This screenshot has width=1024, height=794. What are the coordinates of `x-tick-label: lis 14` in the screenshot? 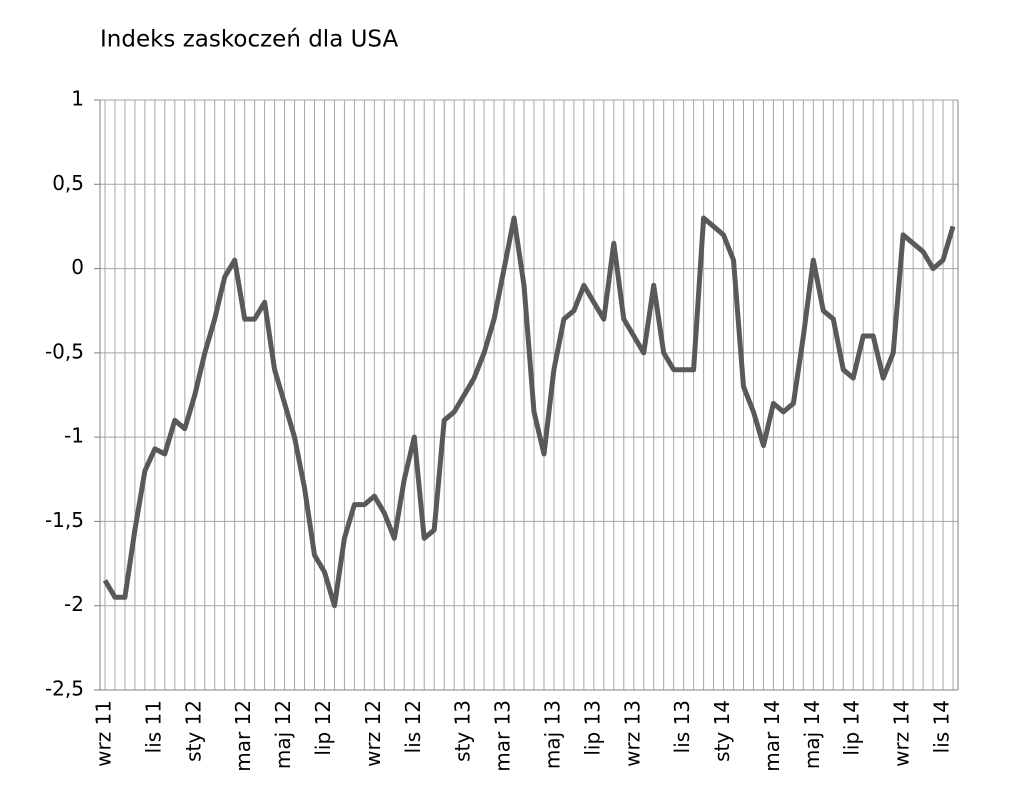 It's located at (942, 726).